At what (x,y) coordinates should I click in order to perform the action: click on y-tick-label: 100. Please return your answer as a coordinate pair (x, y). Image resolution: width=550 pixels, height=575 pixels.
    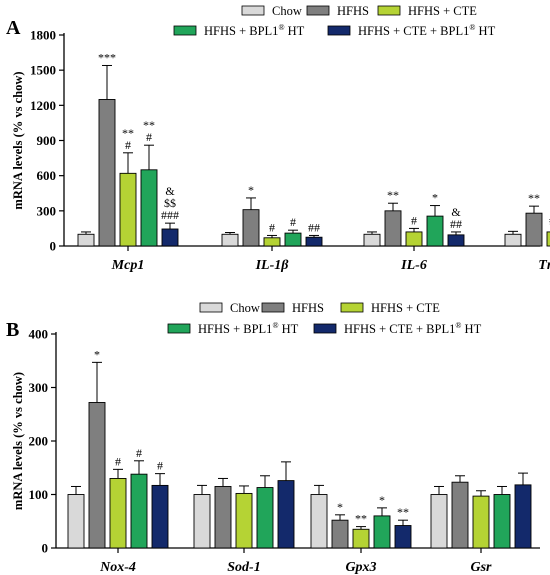
    Looking at the image, I should click on (39, 494).